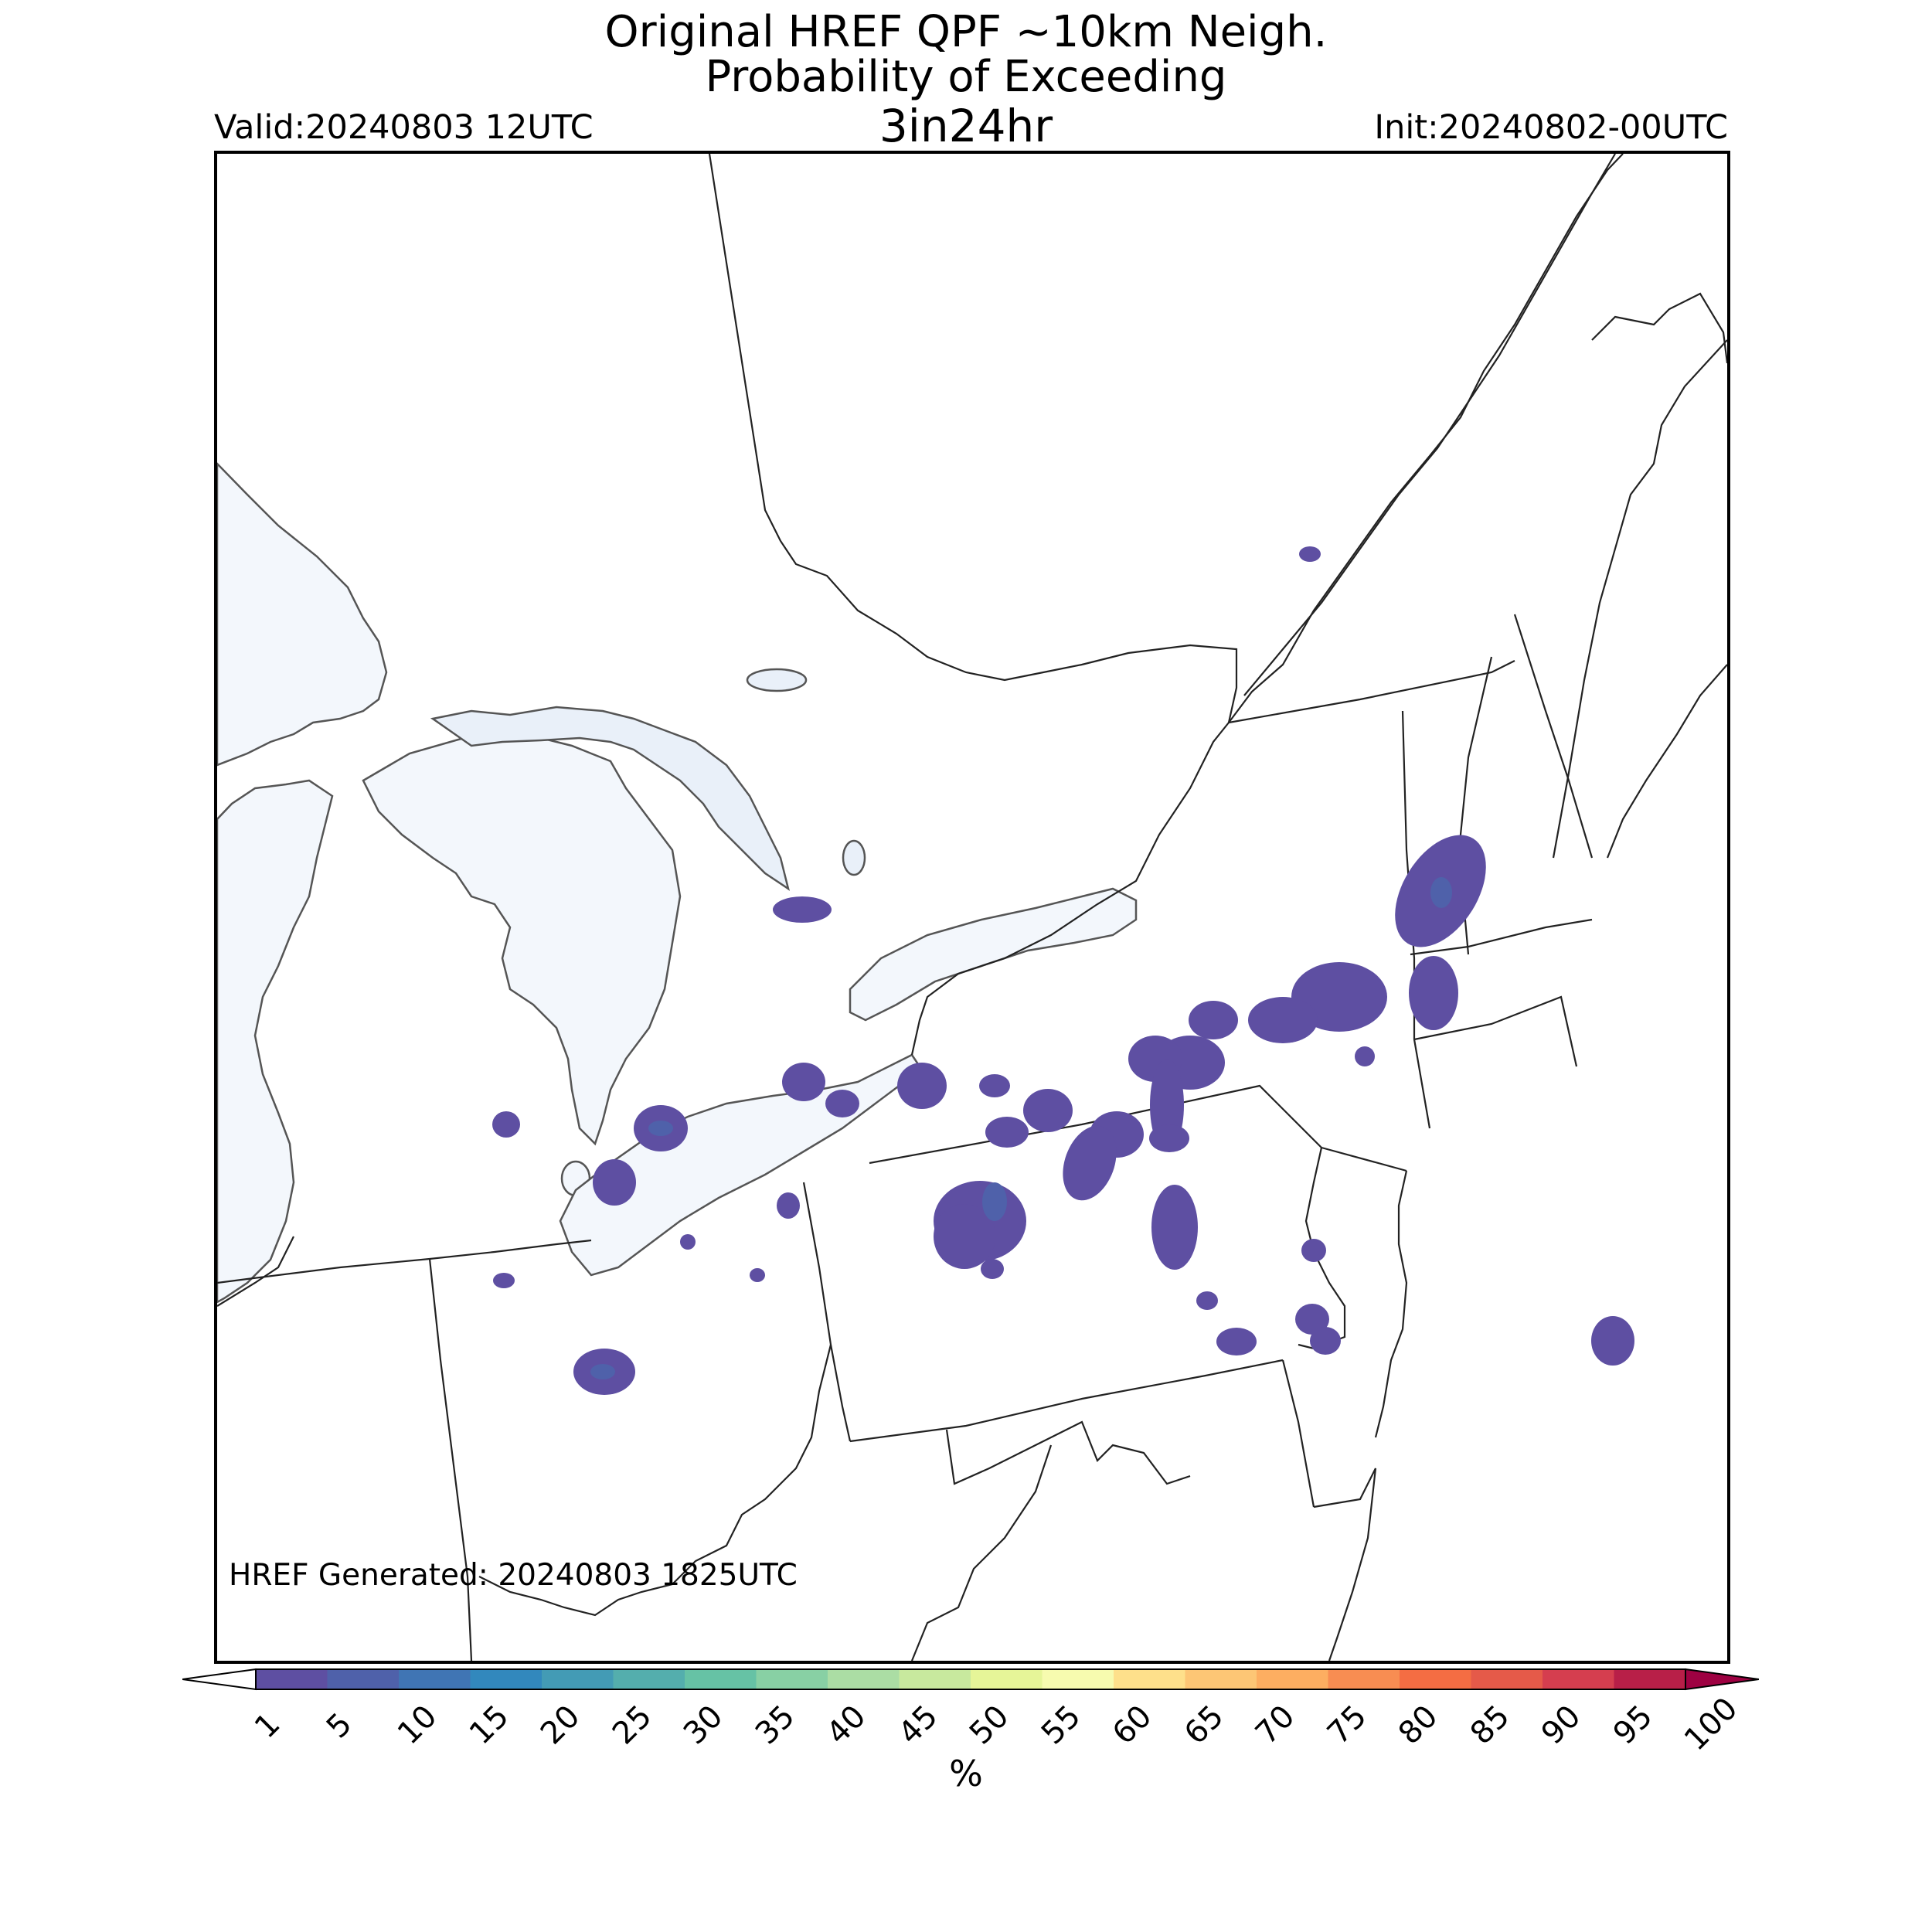 The image size is (1932, 1932). Describe the element at coordinates (275, 1042) in the screenshot. I see `lake-michigan` at that location.